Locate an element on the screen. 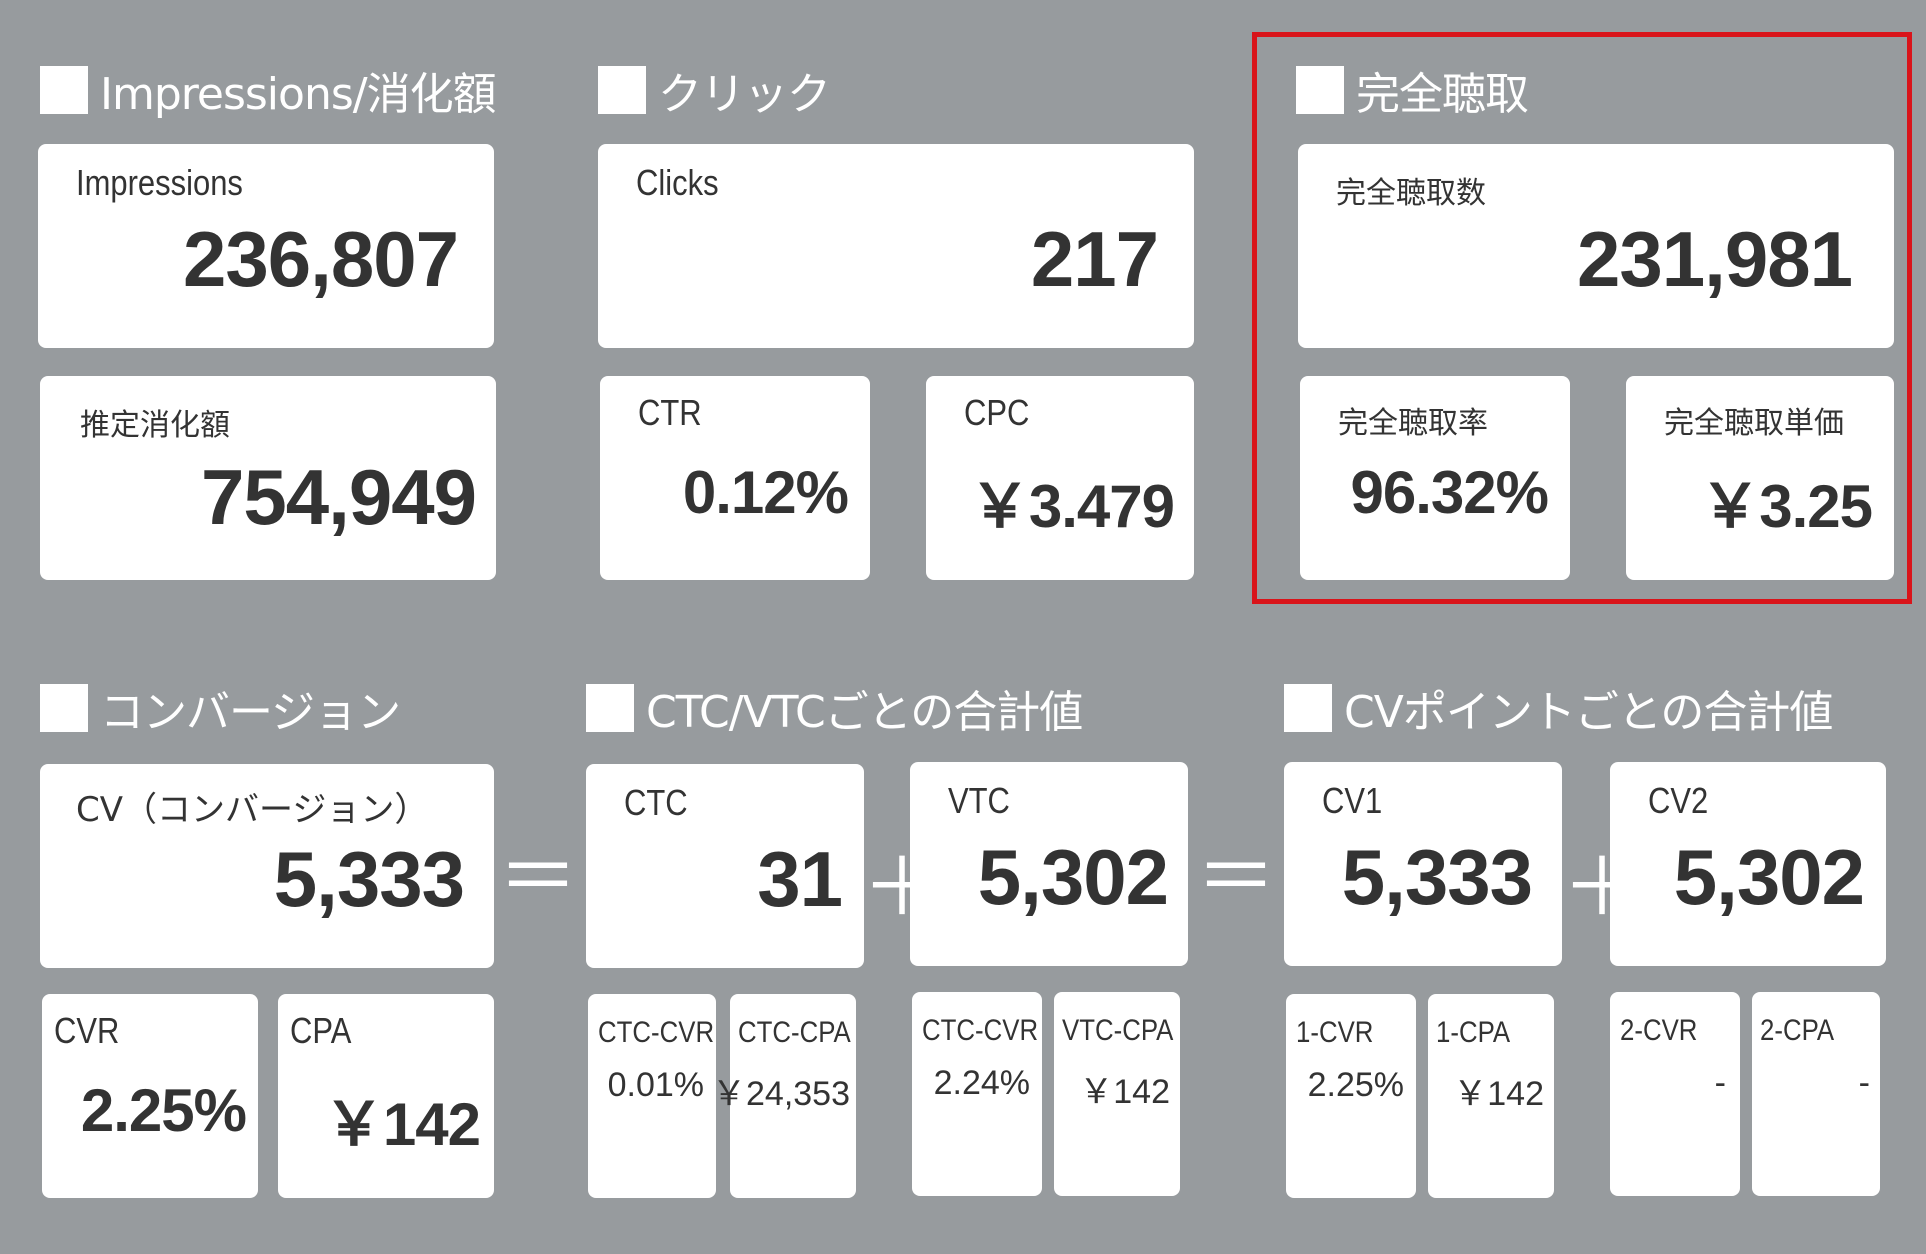  cpa-label: CPA is located at coordinates (321, 1030).